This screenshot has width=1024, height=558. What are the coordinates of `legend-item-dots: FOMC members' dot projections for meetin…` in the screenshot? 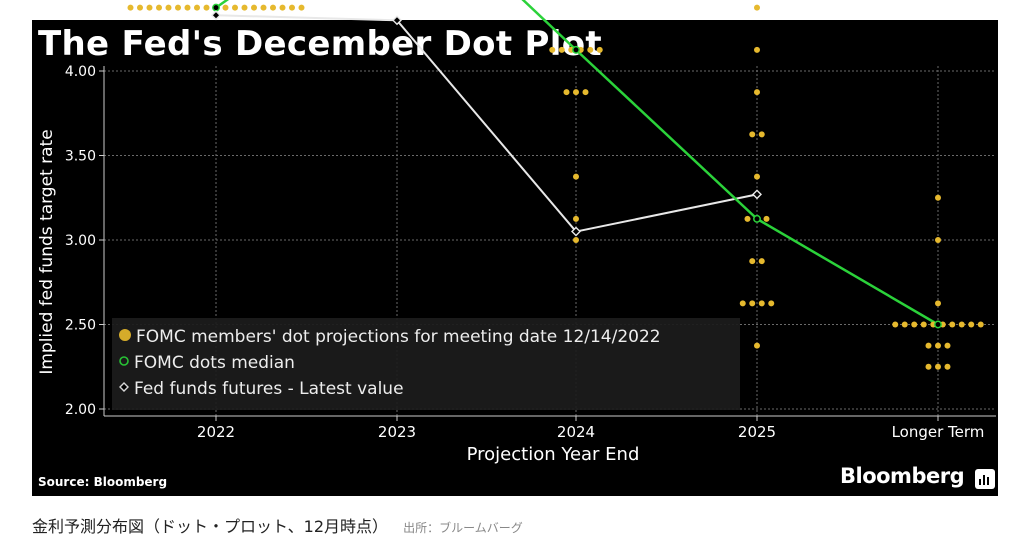 It's located at (389, 337).